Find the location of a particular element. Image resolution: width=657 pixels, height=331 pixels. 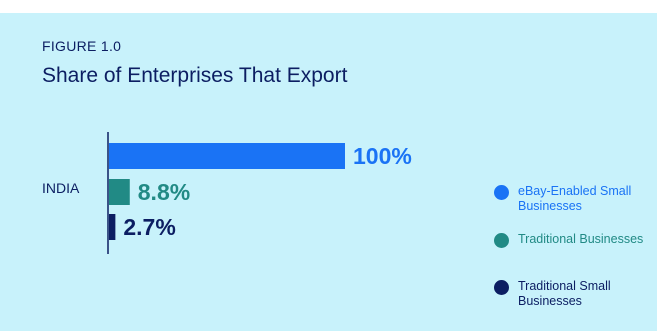

legend-item-traditional-small-businesses: Traditional Small Businesses is located at coordinates (571, 294).